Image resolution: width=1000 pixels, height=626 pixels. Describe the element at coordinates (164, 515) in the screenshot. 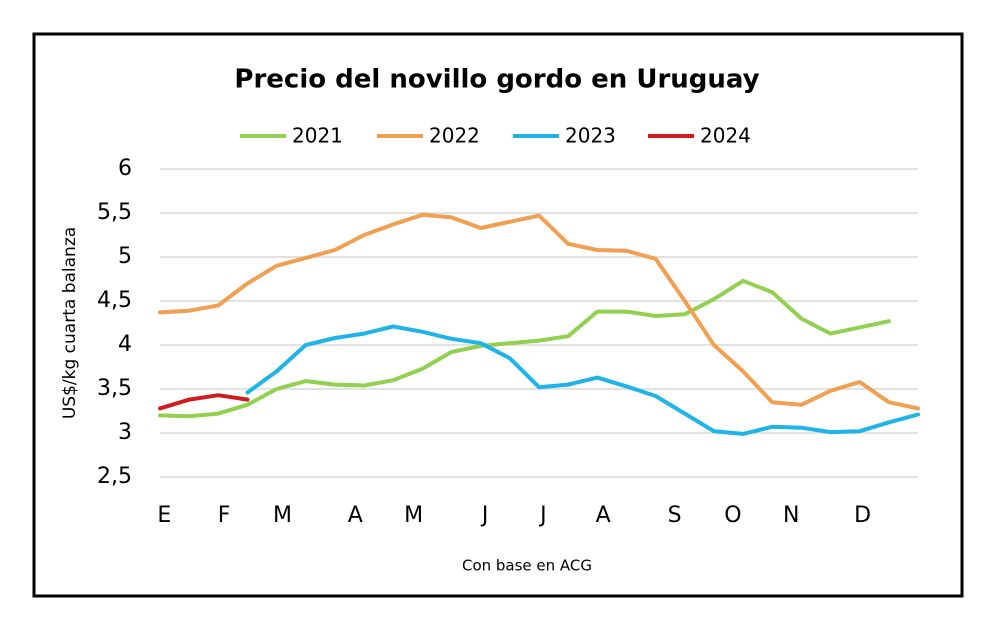

I see `x-tick-label: E` at that location.